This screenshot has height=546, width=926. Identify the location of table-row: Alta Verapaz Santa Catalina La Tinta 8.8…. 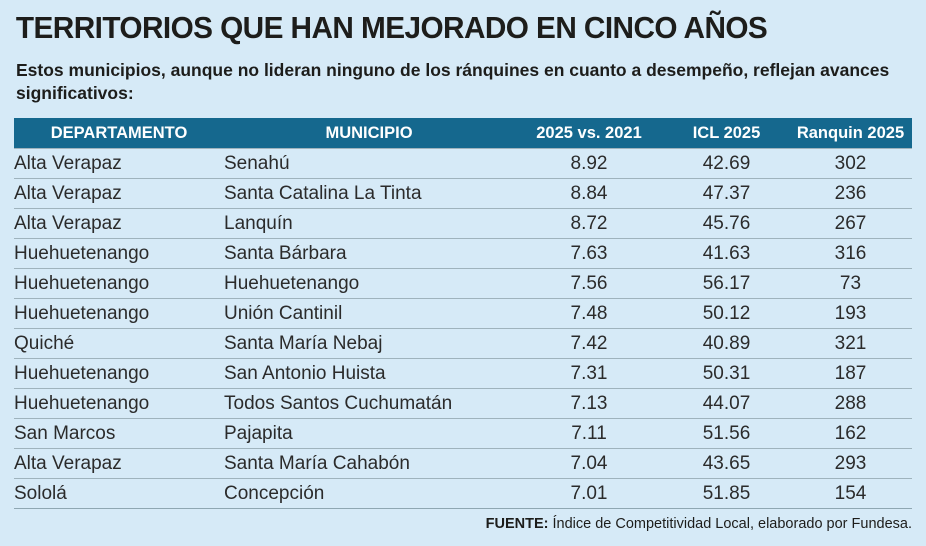
(463, 194).